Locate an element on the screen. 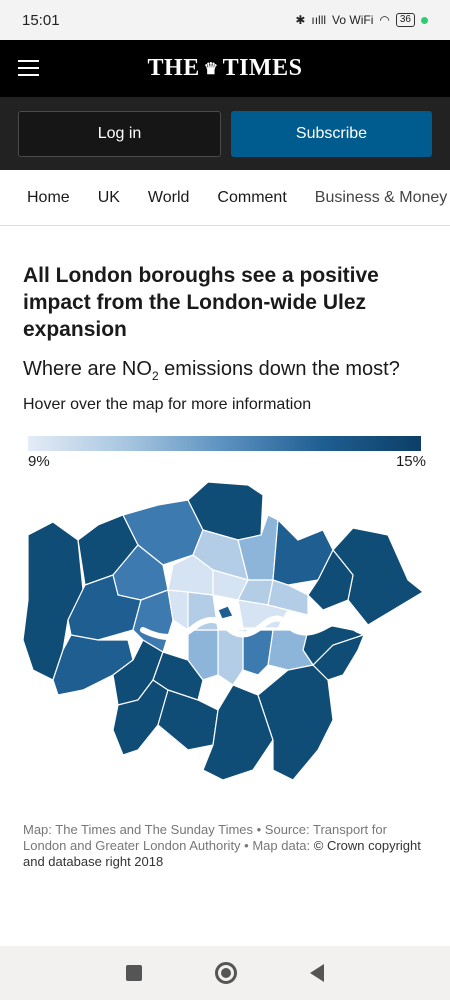  masthead: THE ♛ TIMES is located at coordinates (225, 68).